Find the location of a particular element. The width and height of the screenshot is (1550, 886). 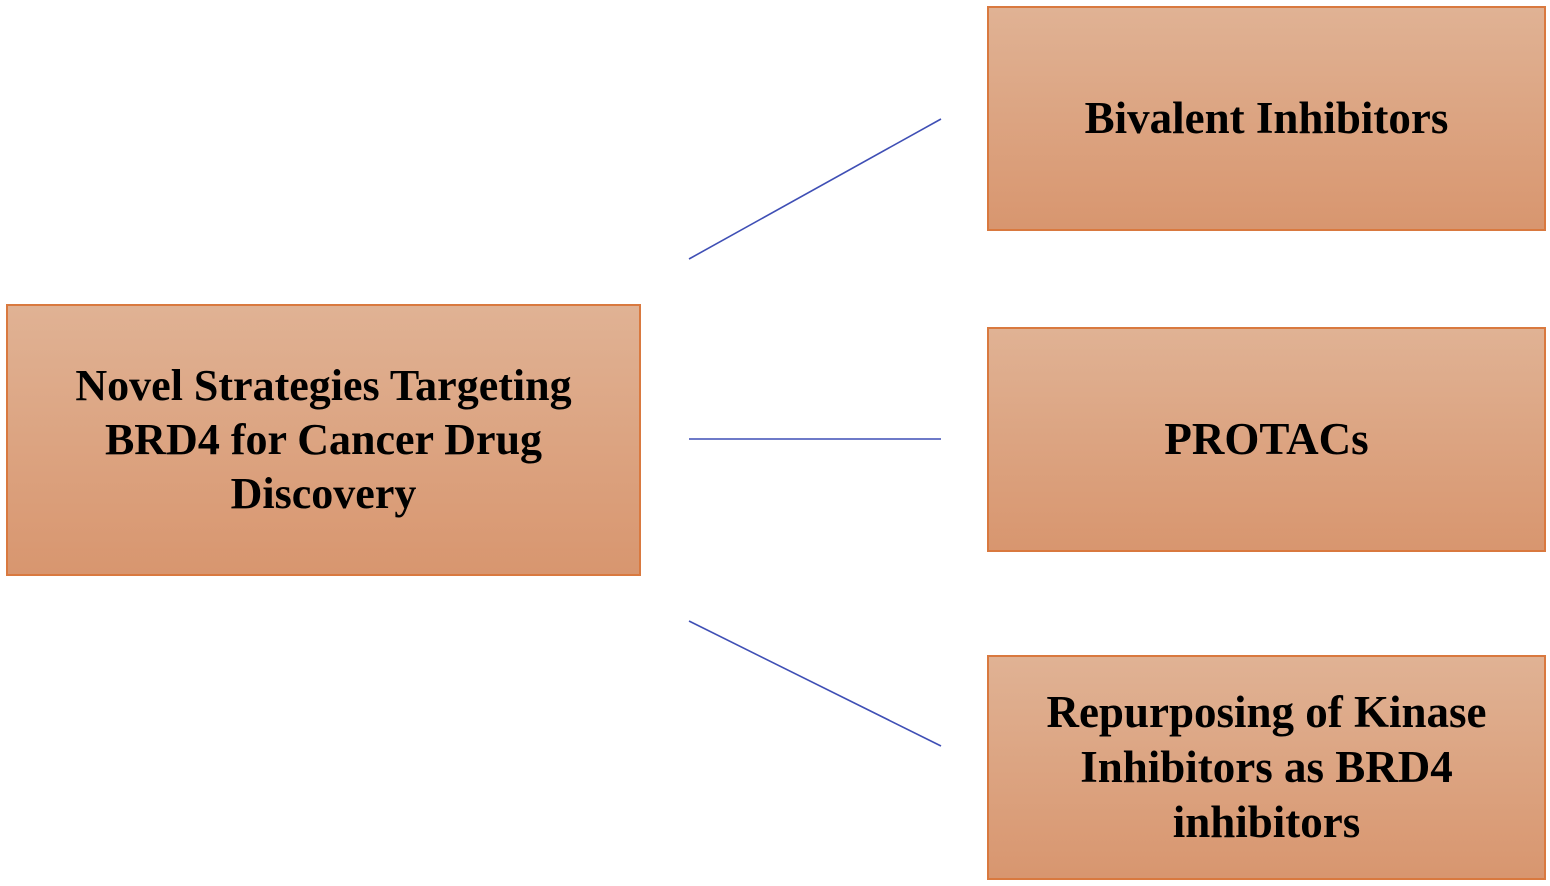

branch-node-bivalent-inhibitors: Bivalent Inhibitors is located at coordinates (1266, 118).